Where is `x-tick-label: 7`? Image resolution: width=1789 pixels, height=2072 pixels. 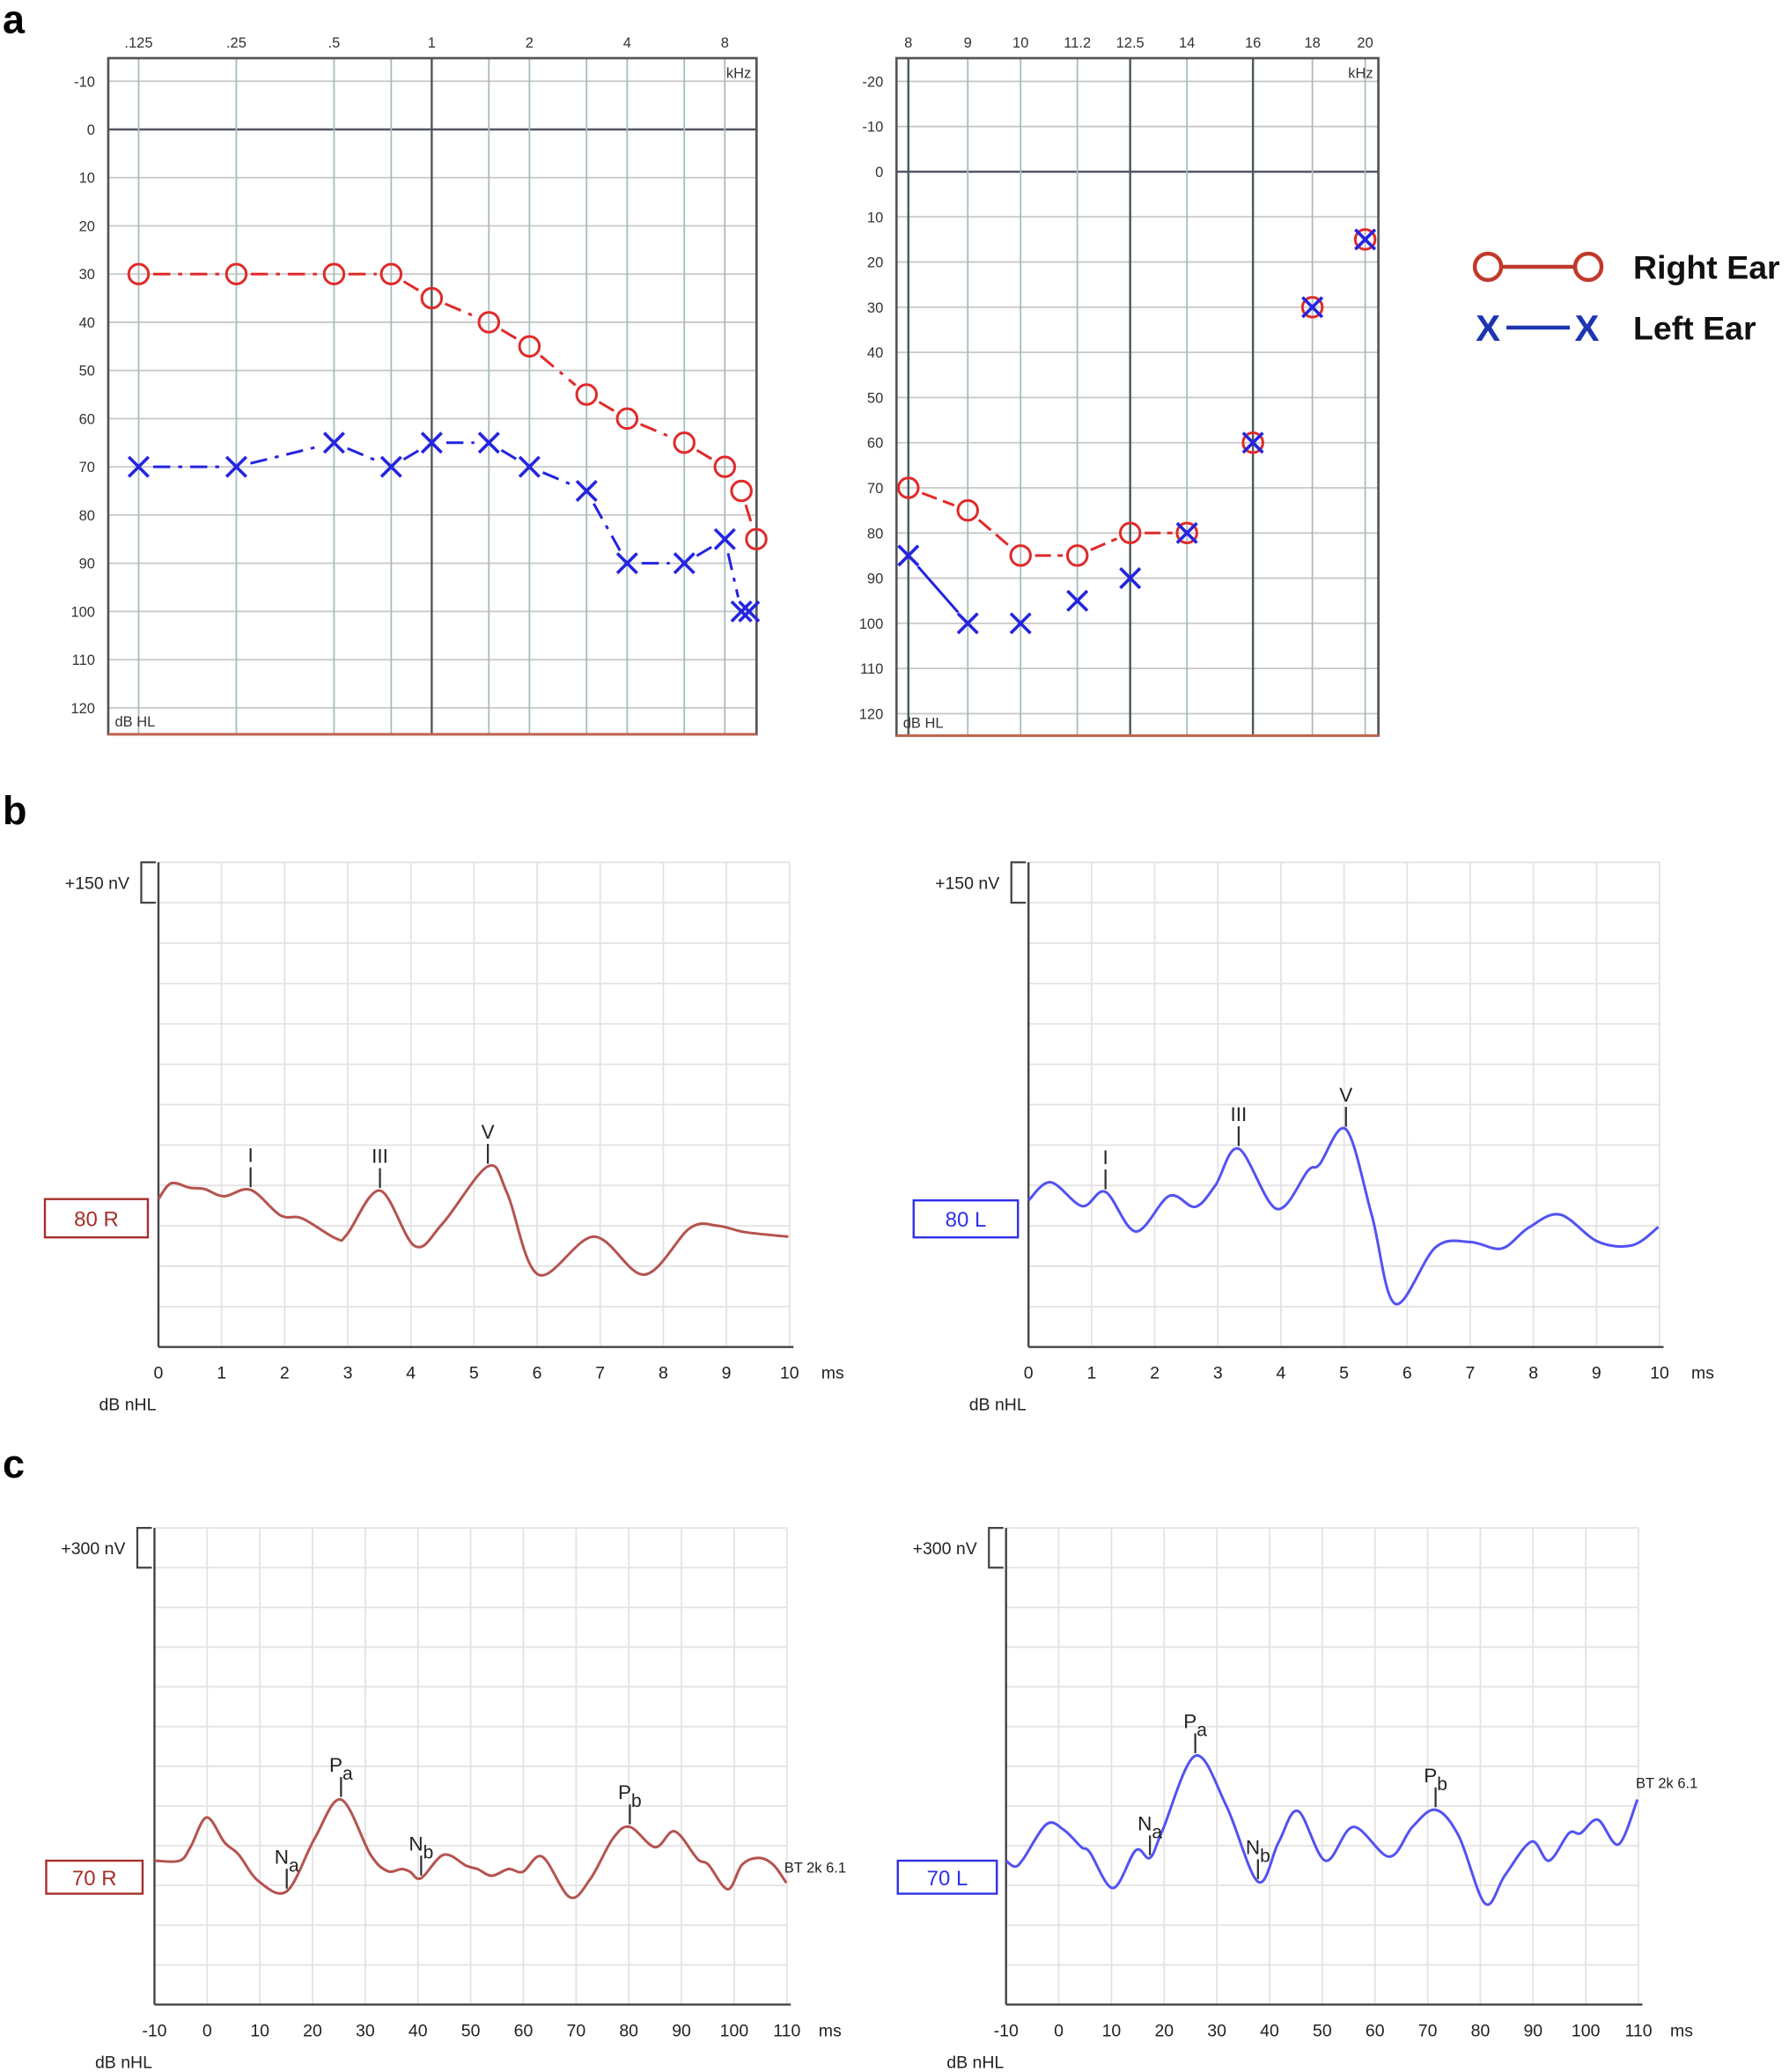
x-tick-label: 7 is located at coordinates (600, 1374).